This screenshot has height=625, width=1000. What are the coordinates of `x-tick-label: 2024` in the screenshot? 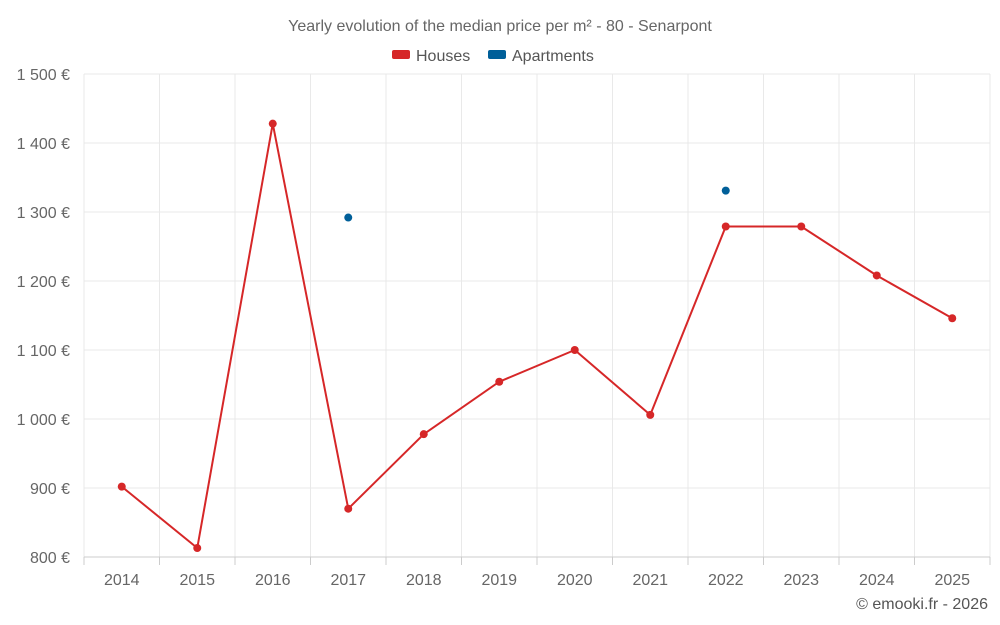 It's located at (877, 580).